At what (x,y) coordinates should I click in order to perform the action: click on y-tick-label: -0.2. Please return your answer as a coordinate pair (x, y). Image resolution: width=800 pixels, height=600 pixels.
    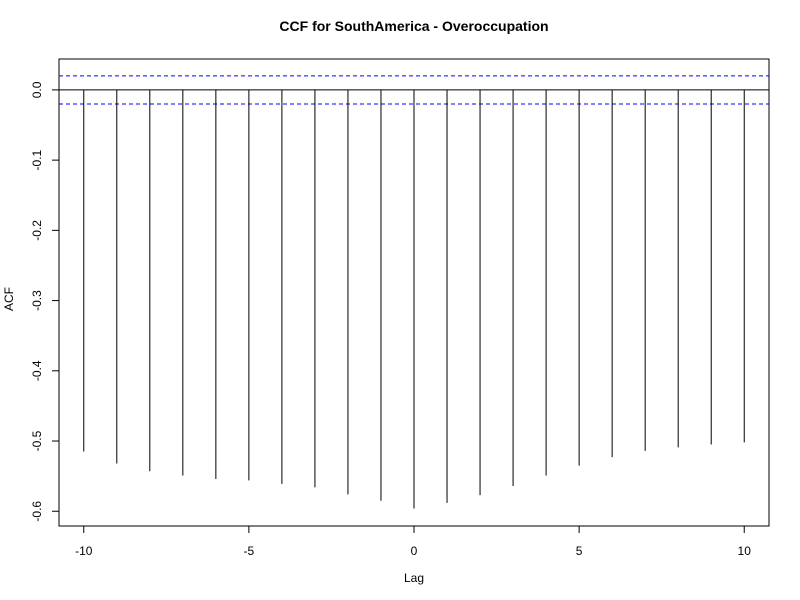
    Looking at the image, I should click on (37, 230).